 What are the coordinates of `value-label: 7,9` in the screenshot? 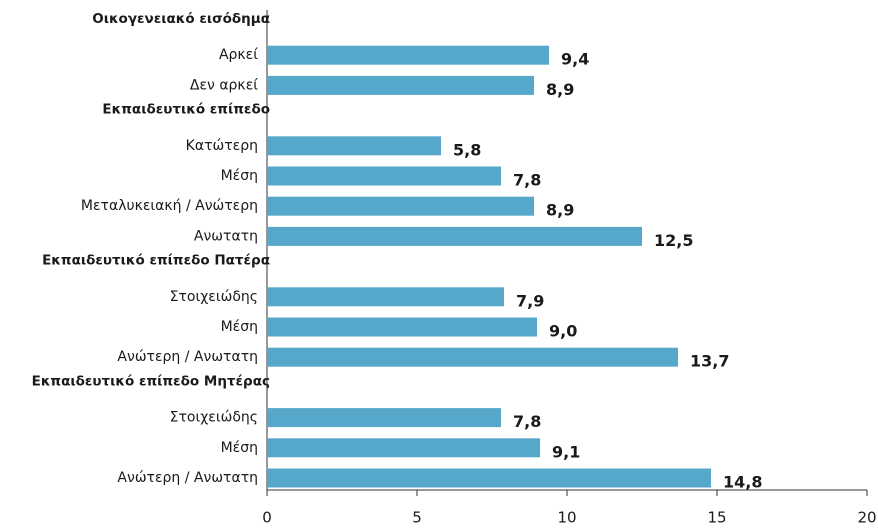 It's located at (530, 300).